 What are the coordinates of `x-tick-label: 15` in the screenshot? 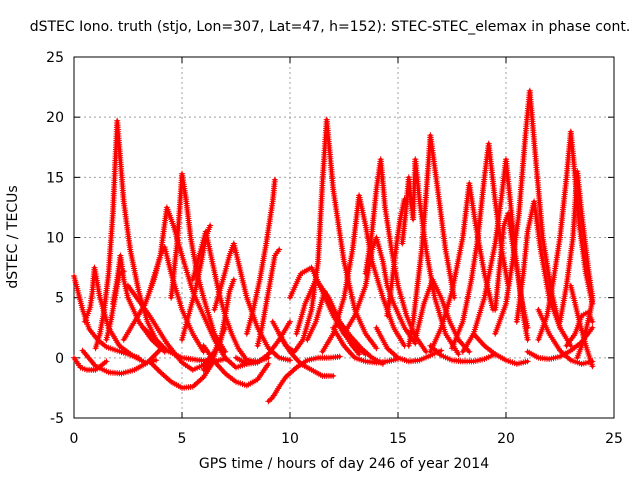 It's located at (398, 439).